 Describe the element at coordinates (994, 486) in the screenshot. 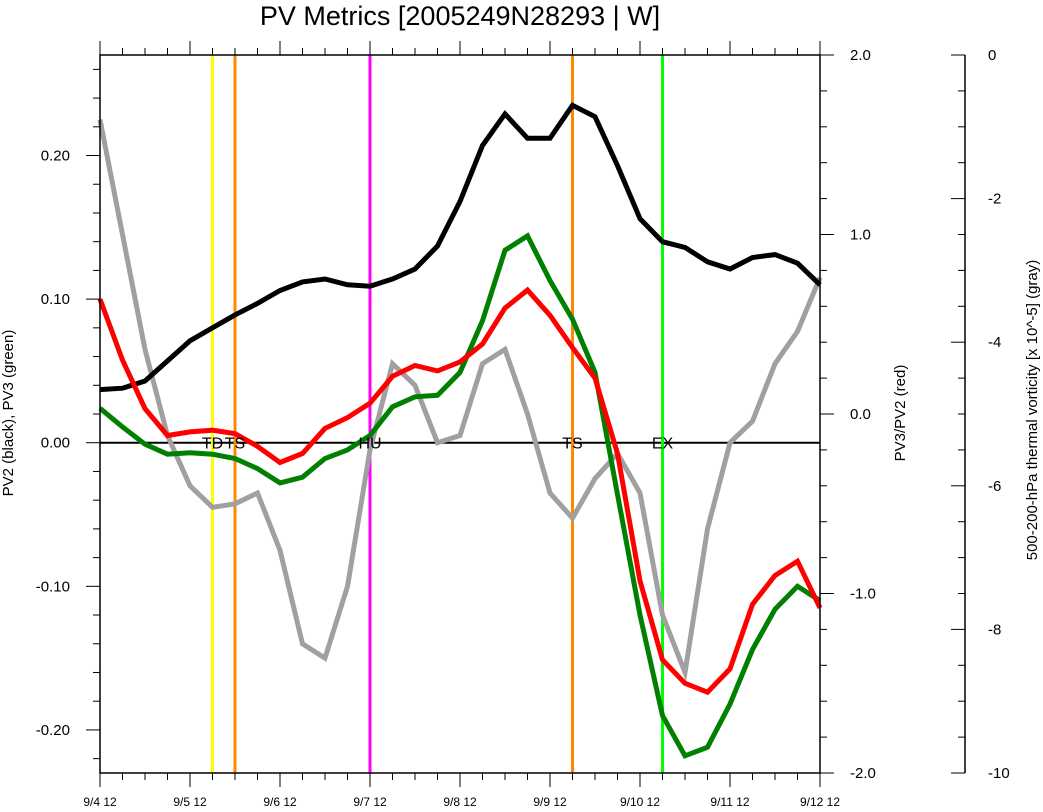

I see `far-right-axis-tick-label: -6` at that location.